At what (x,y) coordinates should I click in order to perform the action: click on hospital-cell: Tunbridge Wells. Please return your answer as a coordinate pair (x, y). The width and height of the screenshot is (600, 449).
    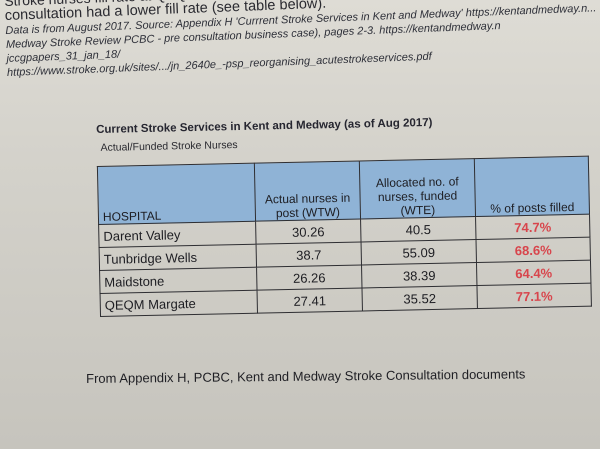
    Looking at the image, I should click on (178, 257).